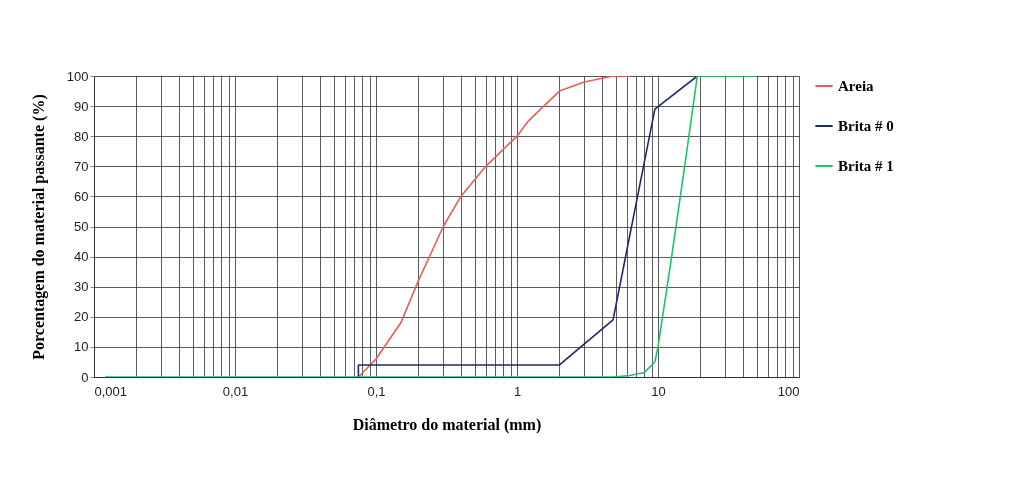  What do you see at coordinates (81, 257) in the screenshot?
I see `y-tick-label: 40` at bounding box center [81, 257].